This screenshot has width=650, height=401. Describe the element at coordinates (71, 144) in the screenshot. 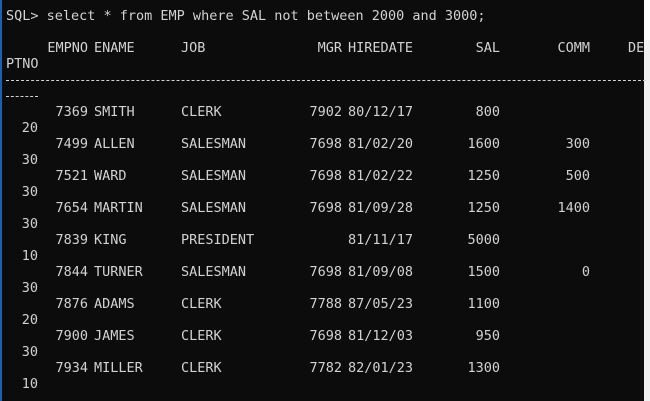

I see `cell-empno: 7499` at that location.